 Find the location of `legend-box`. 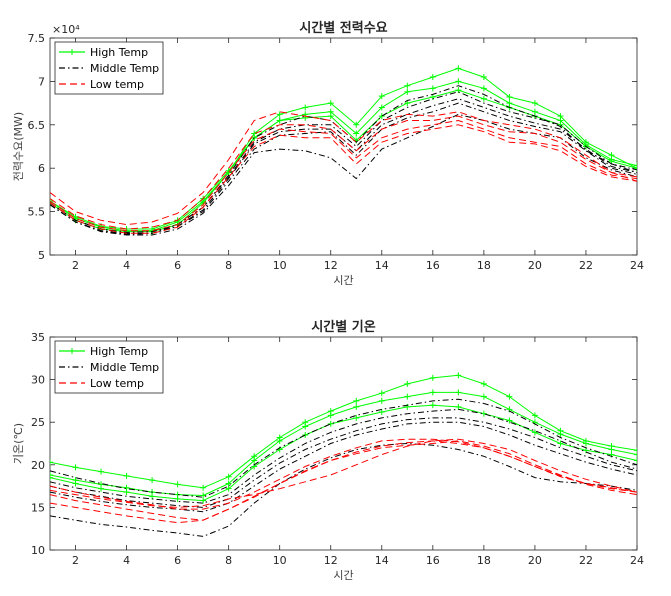

legend-box is located at coordinates (109, 68).